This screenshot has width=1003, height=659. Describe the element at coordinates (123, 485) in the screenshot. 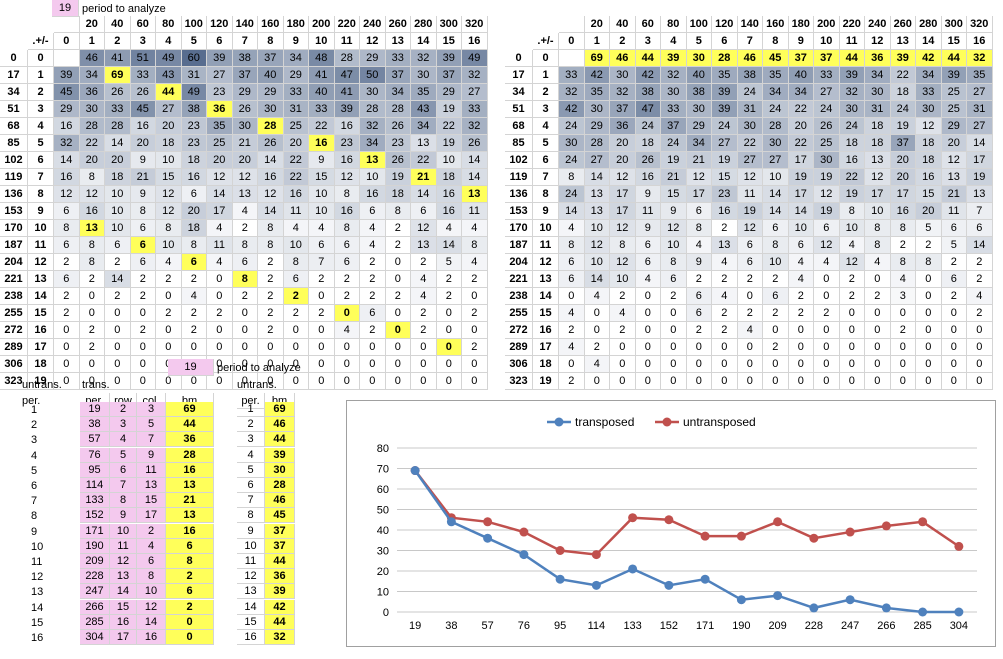

I see `trans-cell: 7` at that location.